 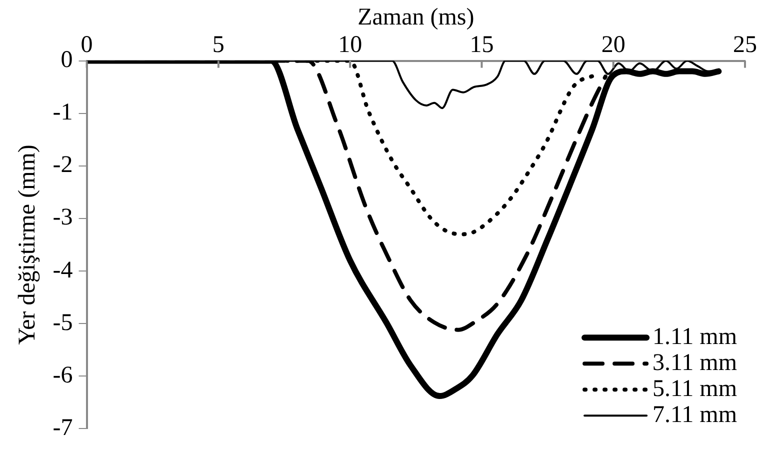 I want to click on y-tick-label: -7, so click(x=62, y=427).